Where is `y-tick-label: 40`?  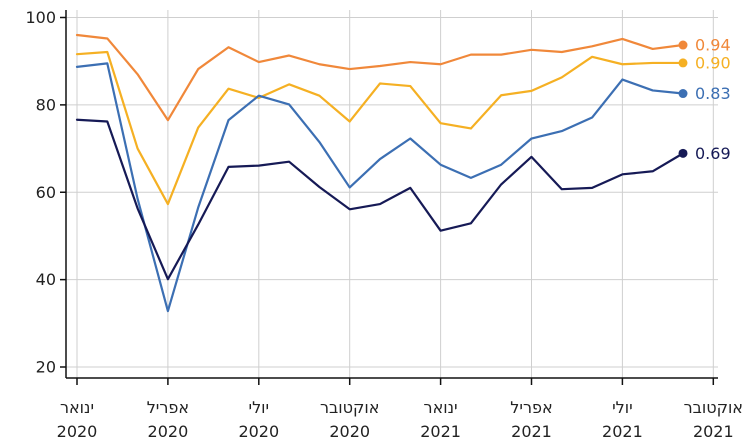
y-tick-label: 40 is located at coordinates (46, 279).